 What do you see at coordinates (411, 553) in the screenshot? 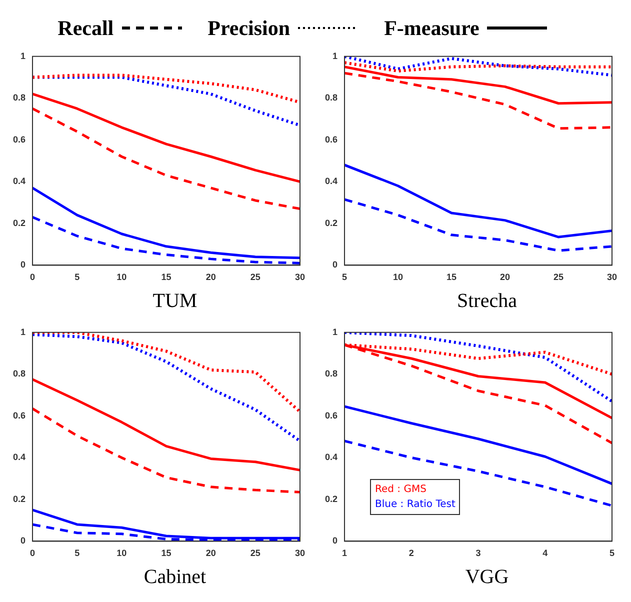
I see `x-tick-label: 2` at bounding box center [411, 553].